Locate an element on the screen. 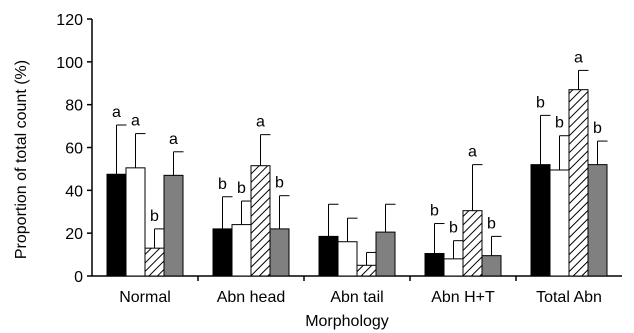  y-tick-label: 120 is located at coordinates (69, 20).